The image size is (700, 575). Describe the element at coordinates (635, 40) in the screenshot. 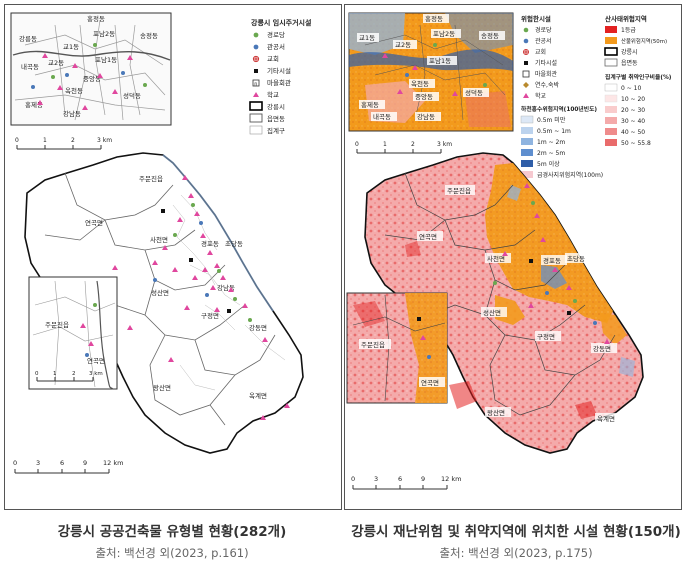

I see `right-legend-landslide: 산사태위험지역 1등급 산불위험지역(50m) 강릉시 읍면동` at that location.